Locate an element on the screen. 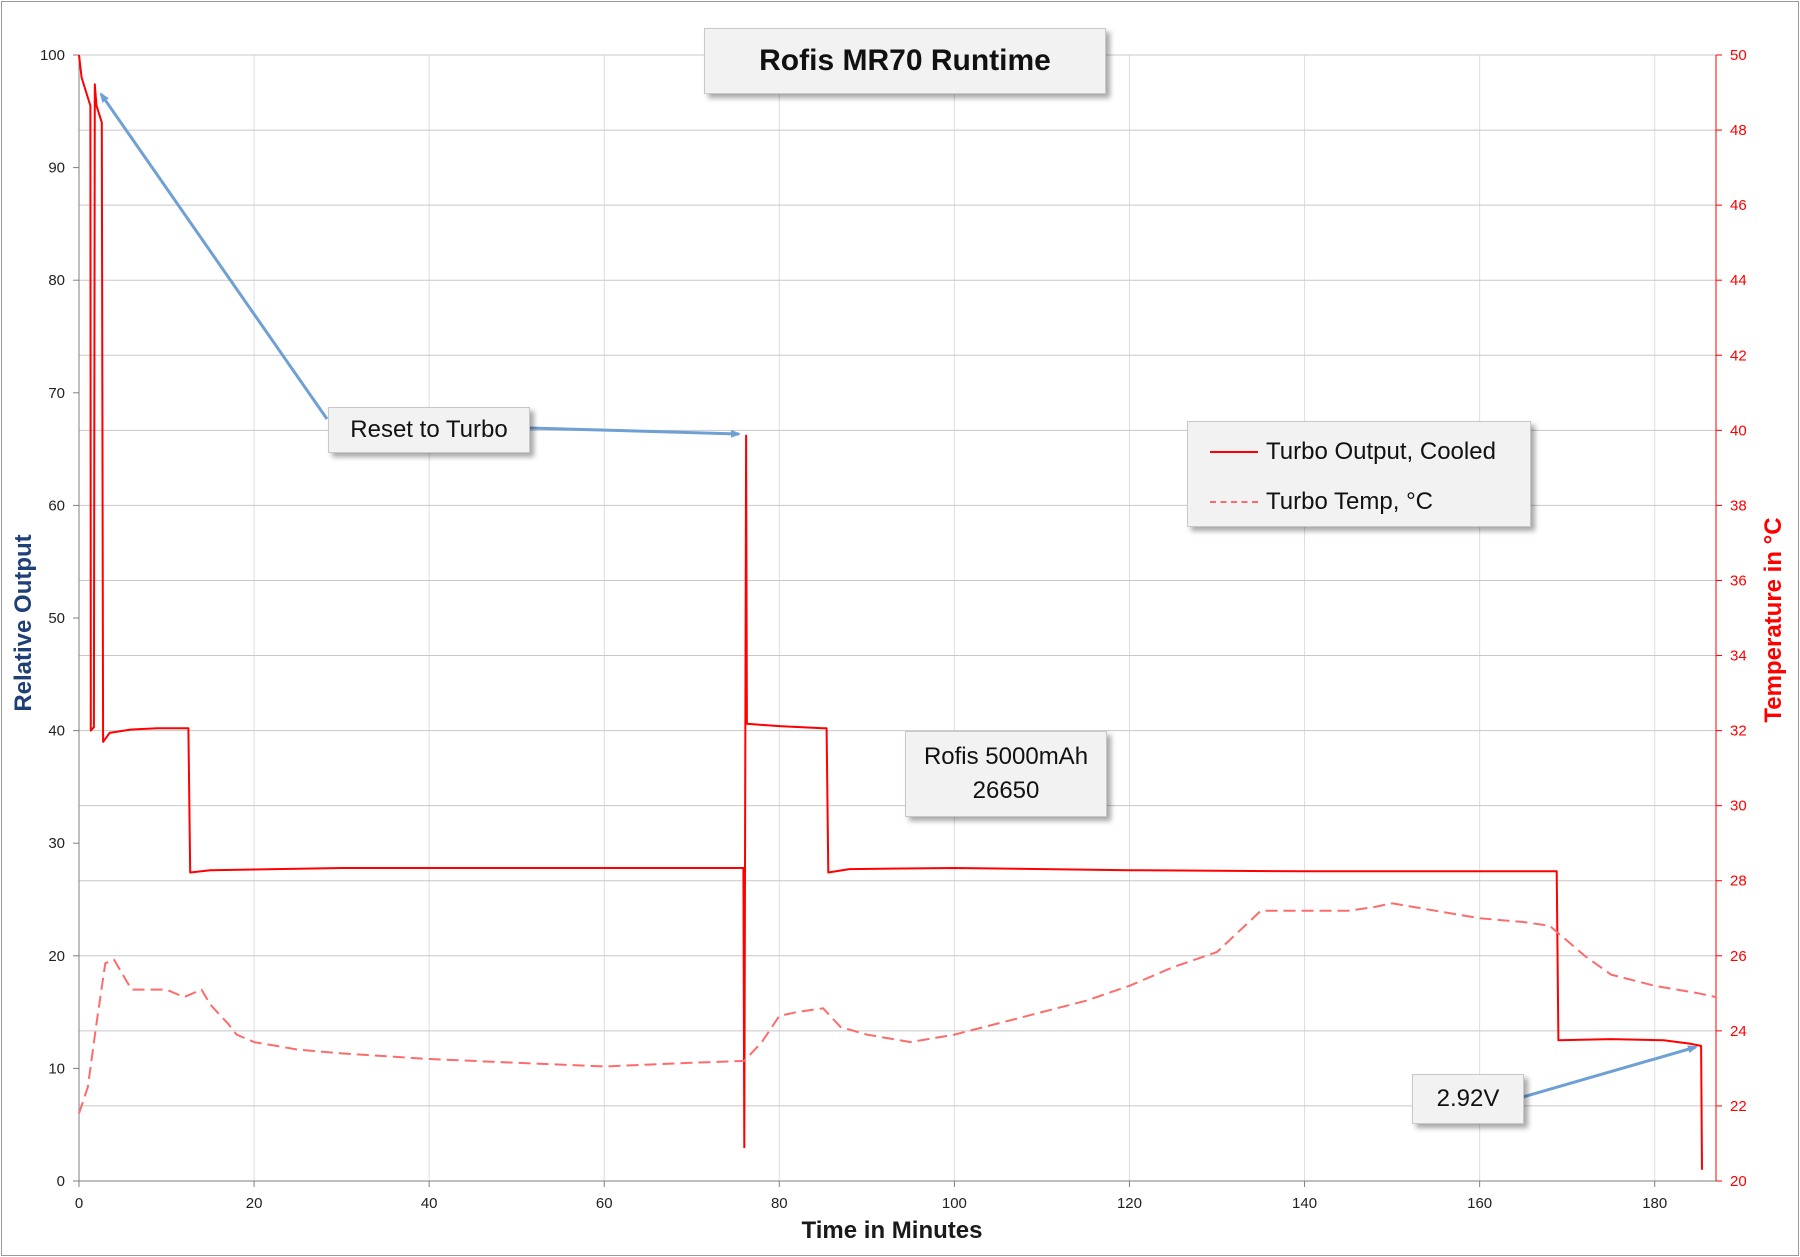 This screenshot has width=1800, height=1257. y2-tick-label: 26 is located at coordinates (1738, 956).